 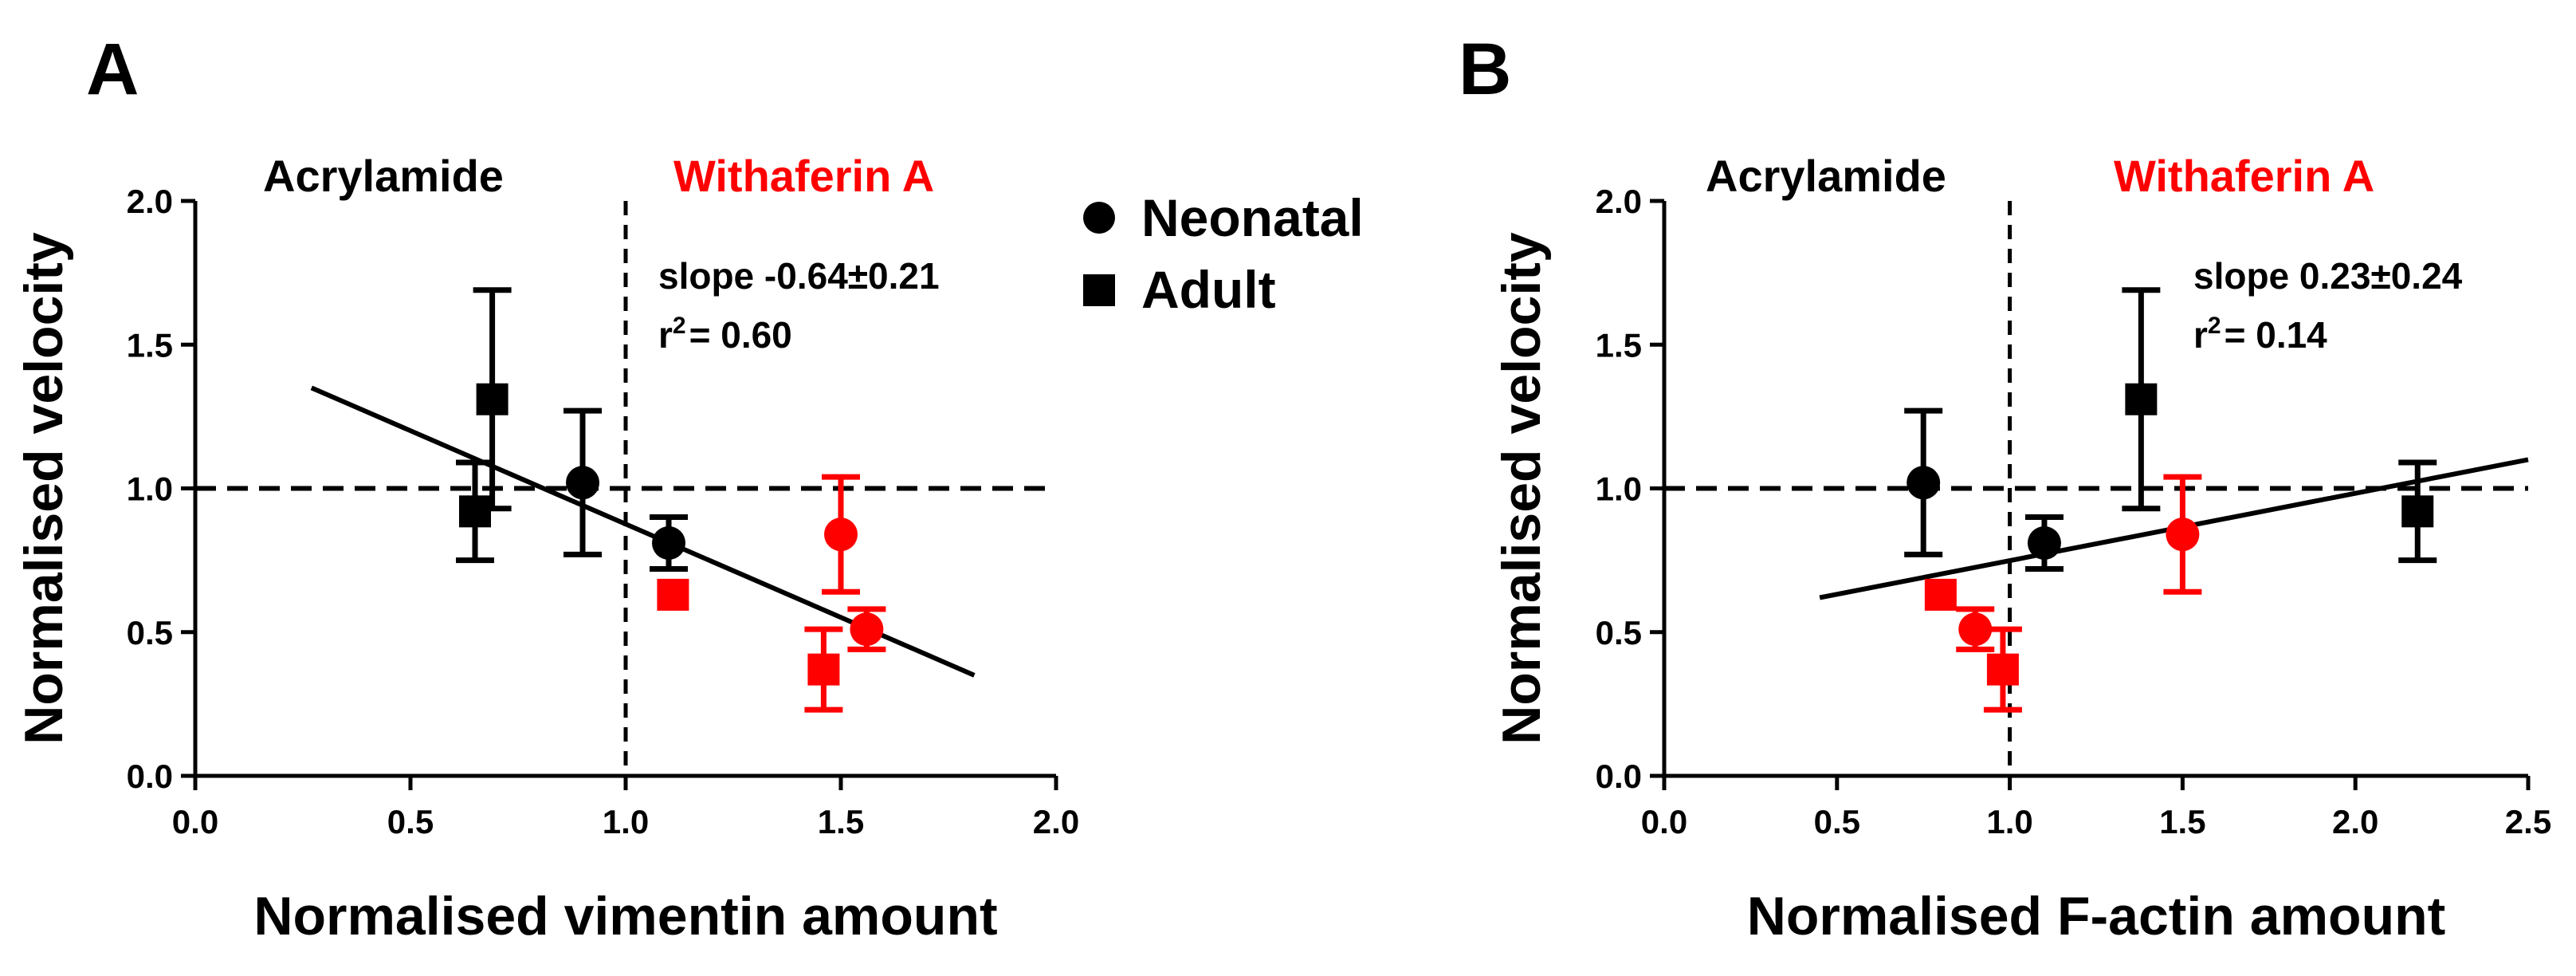 What do you see at coordinates (150, 632) in the screenshot?
I see `panel-a-y-tick-label: 0.5` at bounding box center [150, 632].